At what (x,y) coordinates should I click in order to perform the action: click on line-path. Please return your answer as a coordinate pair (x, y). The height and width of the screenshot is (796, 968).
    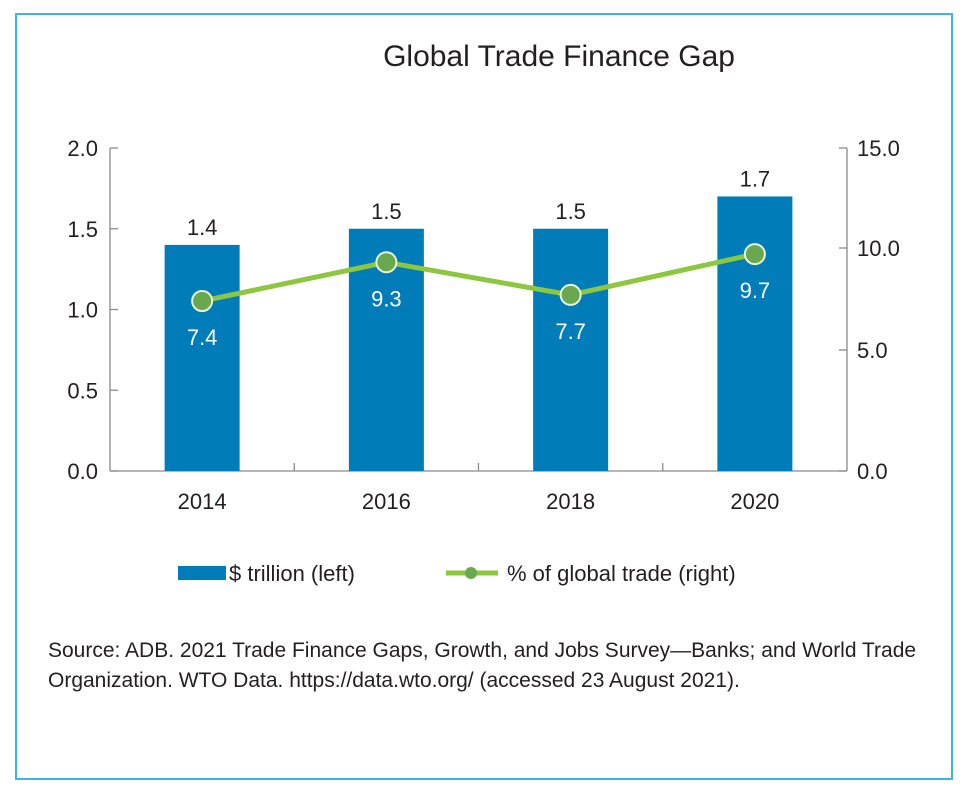
    Looking at the image, I should click on (478, 277).